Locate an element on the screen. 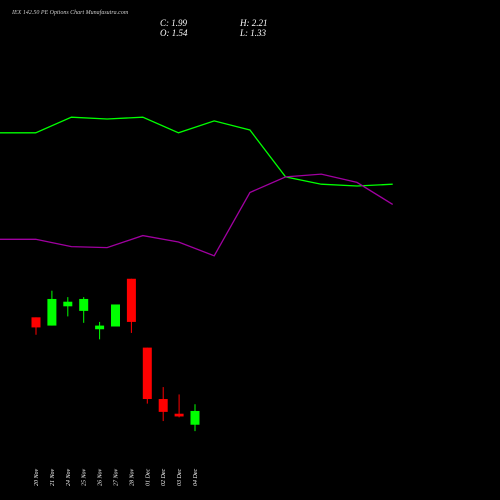  x-tick-label: 27 Nov is located at coordinates (117, 477).